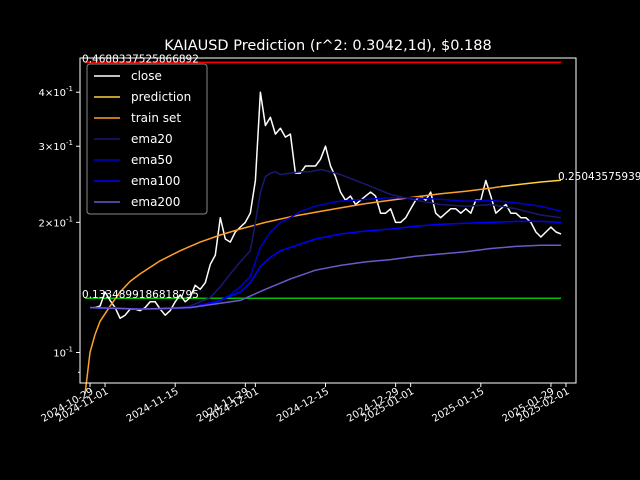 The width and height of the screenshot is (640, 480). What do you see at coordinates (56, 146) in the screenshot?
I see `y-tick-label-2: 3×10⁻¹` at bounding box center [56, 146].